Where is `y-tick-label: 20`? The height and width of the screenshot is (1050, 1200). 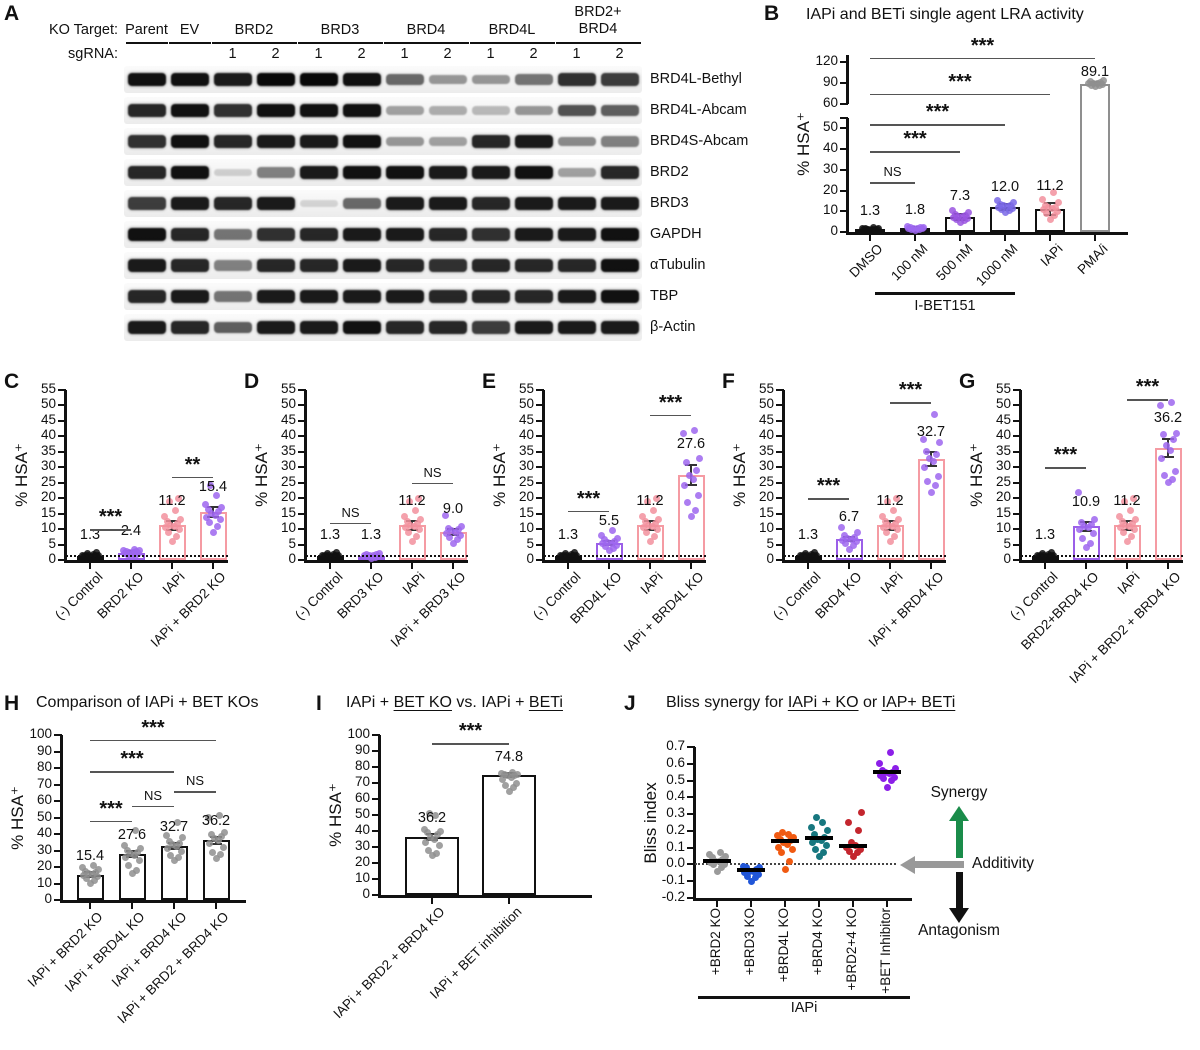 y-tick-label: 20 is located at coordinates (526, 497).